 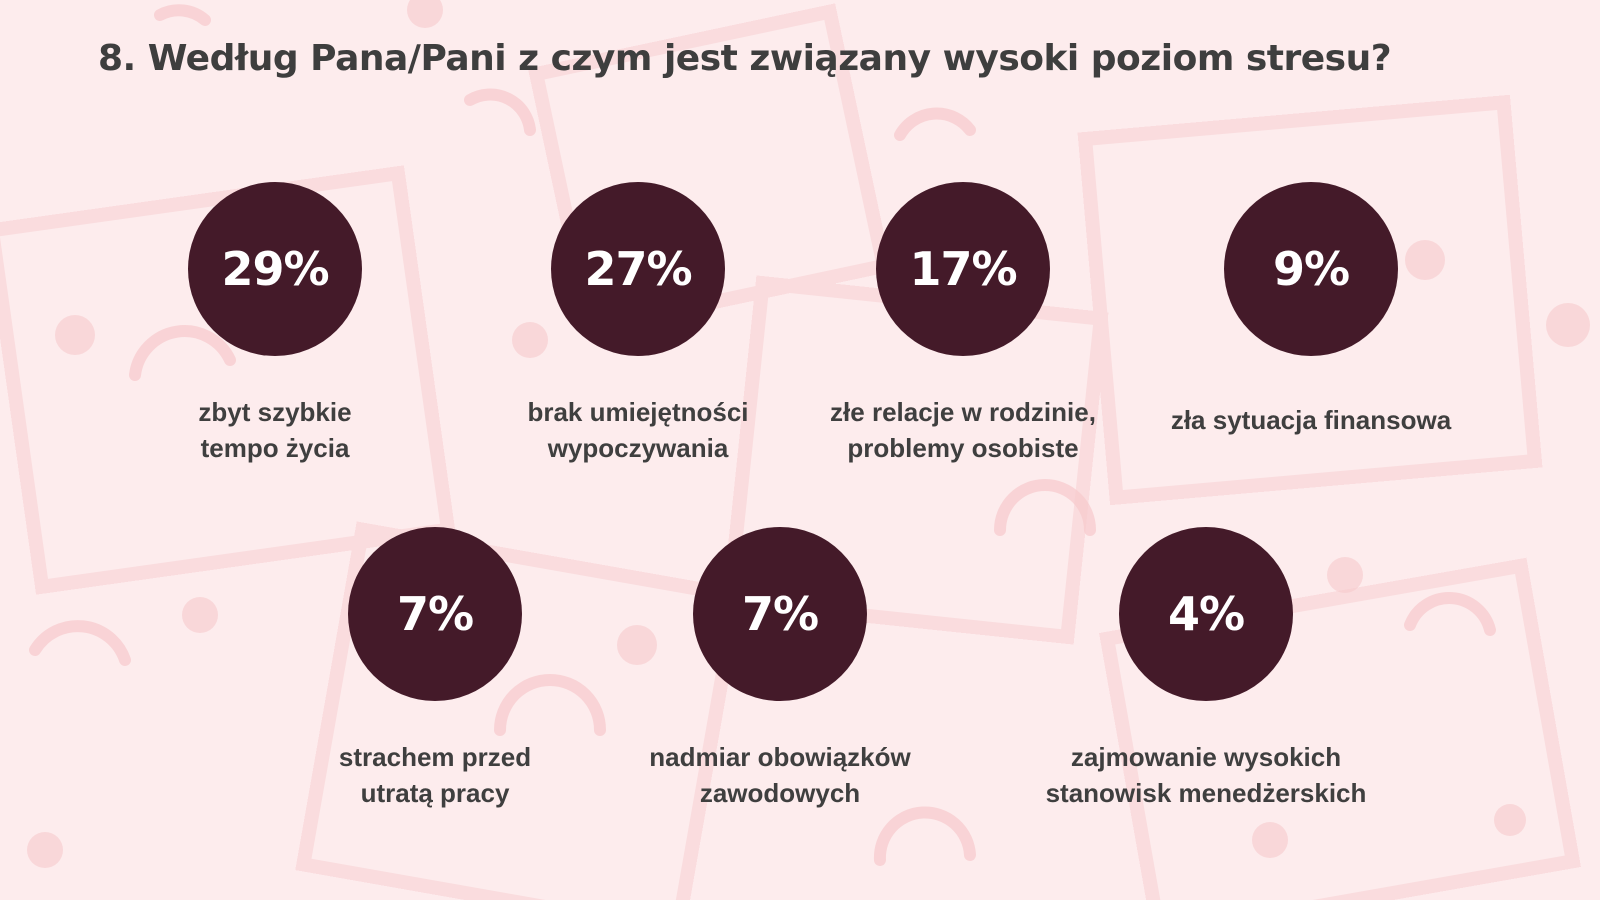 I want to click on stat-label: zbyt szybkie tempo życia, so click(x=275, y=430).